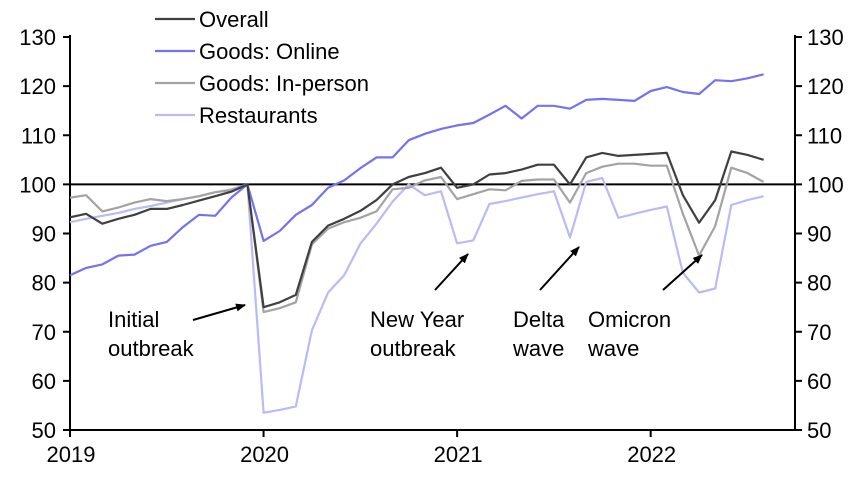 Image resolution: width=867 pixels, height=488 pixels. What do you see at coordinates (284, 83) in the screenshot?
I see `legend-label-goods-in-person: Goods: In-person` at bounding box center [284, 83].